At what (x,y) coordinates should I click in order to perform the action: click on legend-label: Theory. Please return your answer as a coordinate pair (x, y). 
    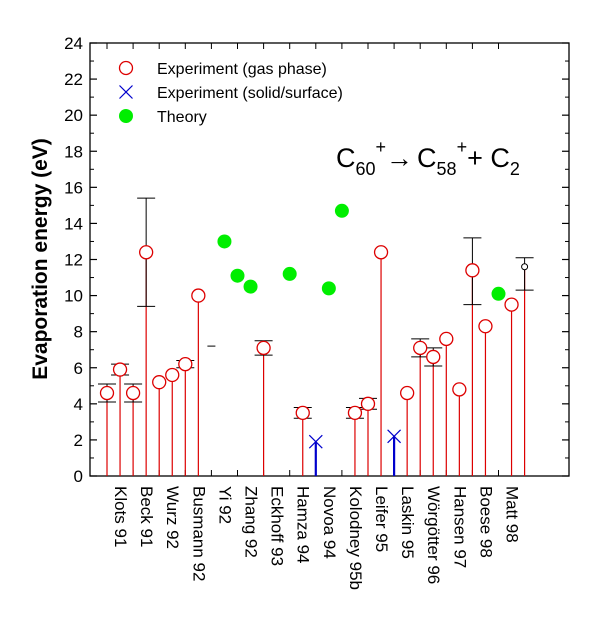
    Looking at the image, I should click on (182, 117).